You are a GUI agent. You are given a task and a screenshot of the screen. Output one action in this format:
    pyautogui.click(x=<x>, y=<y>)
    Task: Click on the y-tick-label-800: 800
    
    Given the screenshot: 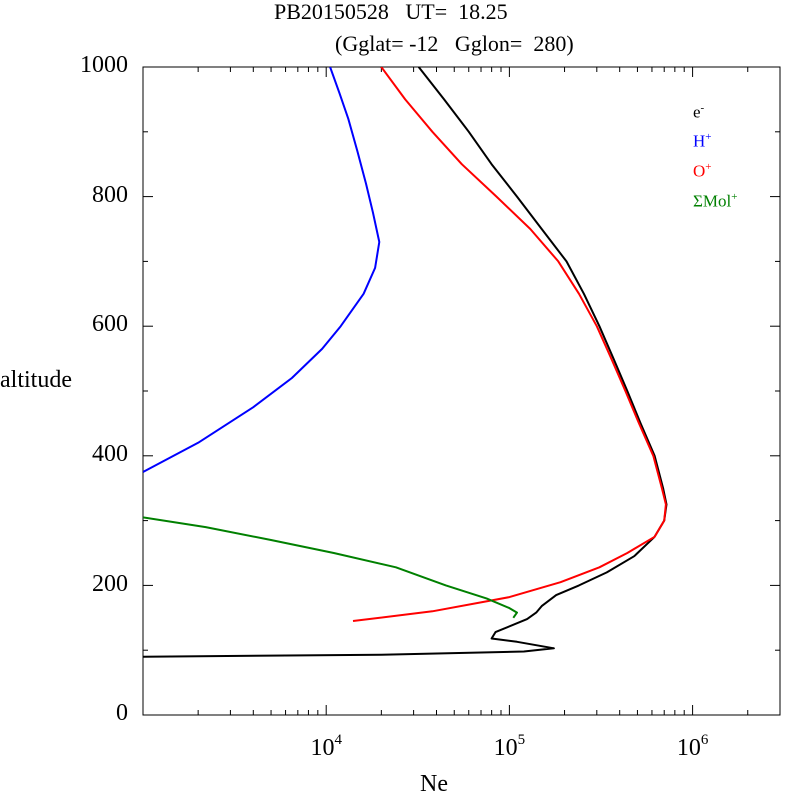 What is the action you would take?
    pyautogui.click(x=110, y=195)
    